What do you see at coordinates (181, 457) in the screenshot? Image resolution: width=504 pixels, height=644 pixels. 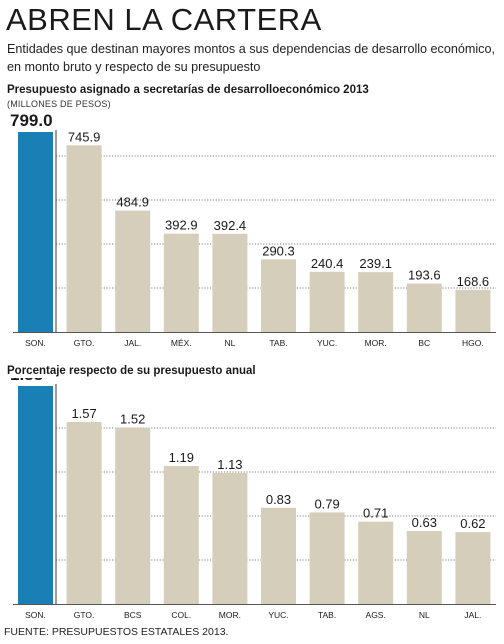 I see `data-label: 1.19` at bounding box center [181, 457].